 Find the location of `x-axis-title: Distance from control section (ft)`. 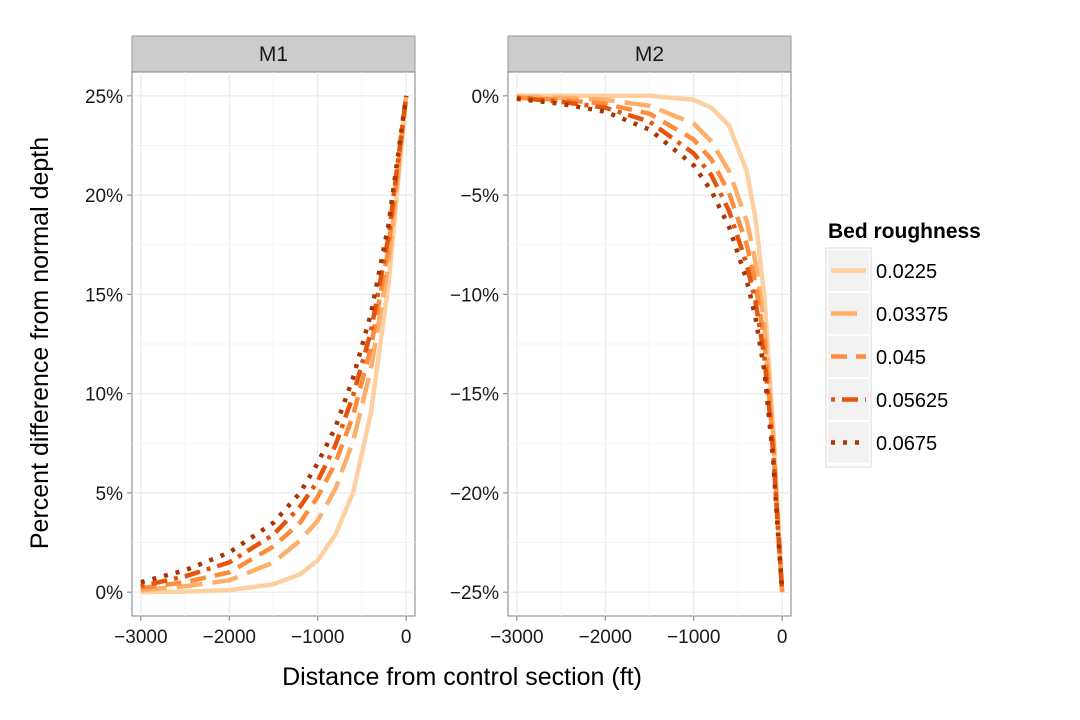

x-axis-title: Distance from control section (ft) is located at coordinates (462, 677).